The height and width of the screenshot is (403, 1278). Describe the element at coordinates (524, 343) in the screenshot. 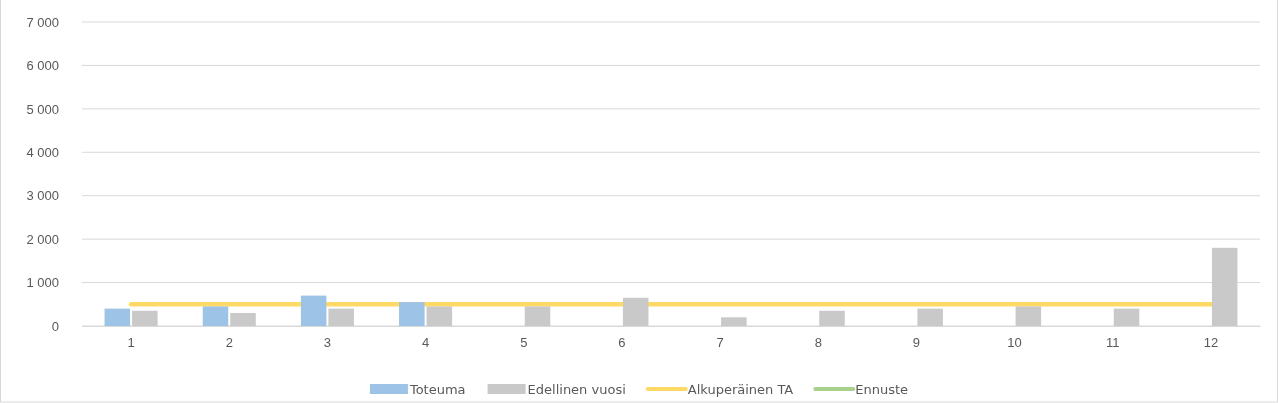

I see `x-tick-label: 5` at that location.